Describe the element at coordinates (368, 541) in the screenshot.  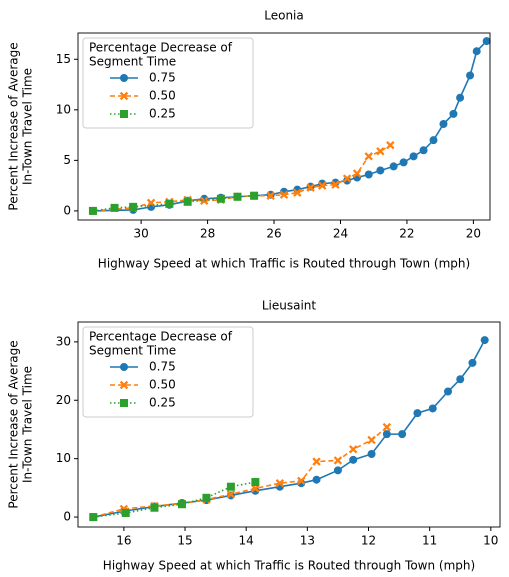
I see `x-tick-label: 12` at that location.